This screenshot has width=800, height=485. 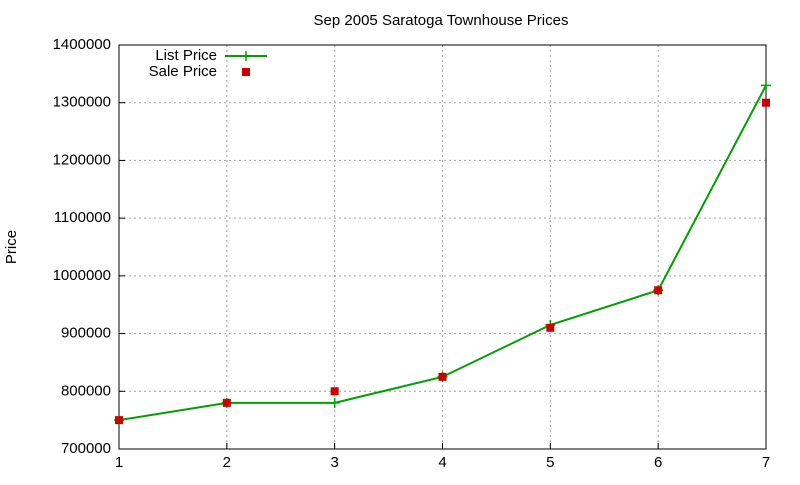 What do you see at coordinates (441, 20) in the screenshot?
I see `chart-title: Sep 2005 Saratoga Townhouse Prices` at bounding box center [441, 20].